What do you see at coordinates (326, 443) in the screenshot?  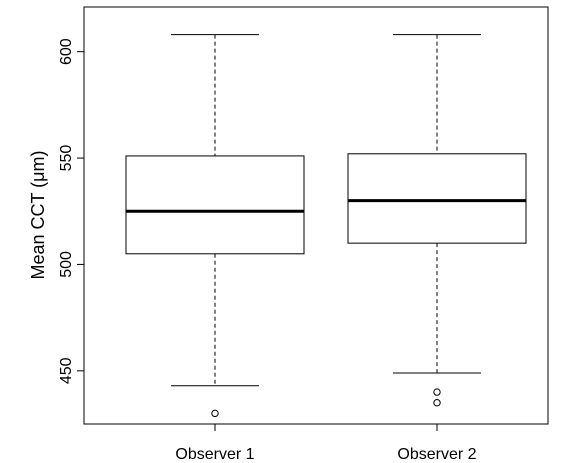 I see `x-axis: Observer 1 Observer 2` at bounding box center [326, 443].